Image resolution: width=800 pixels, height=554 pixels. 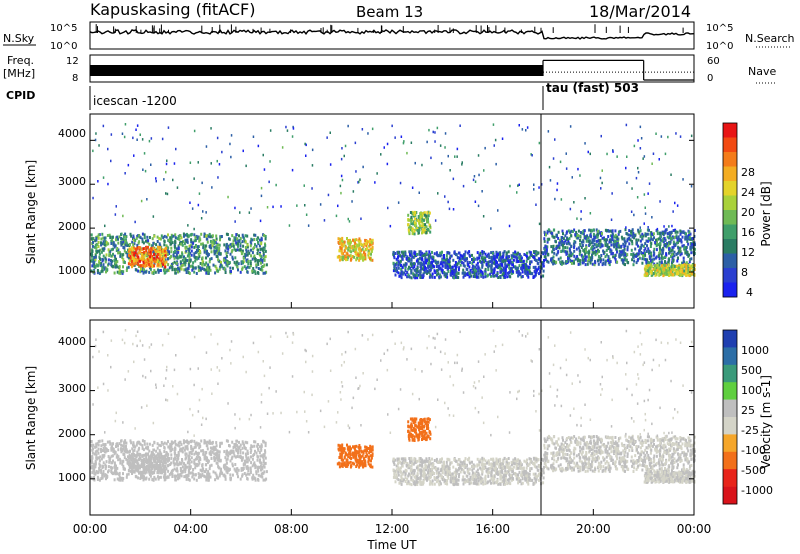 I want to click on nsky-label: N.Sky, so click(x=19, y=38).